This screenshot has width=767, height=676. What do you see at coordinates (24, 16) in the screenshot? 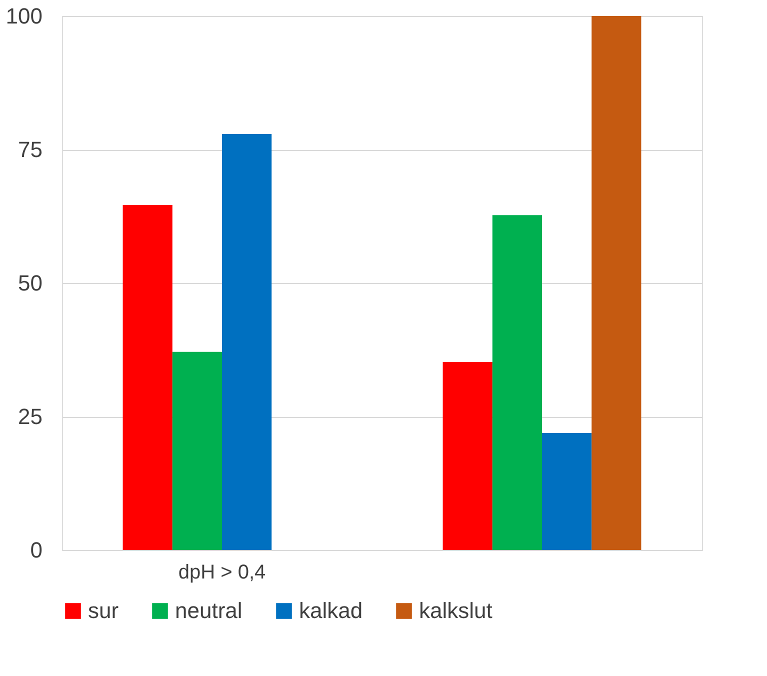
I see `y-tick-label: 100` at bounding box center [24, 16].